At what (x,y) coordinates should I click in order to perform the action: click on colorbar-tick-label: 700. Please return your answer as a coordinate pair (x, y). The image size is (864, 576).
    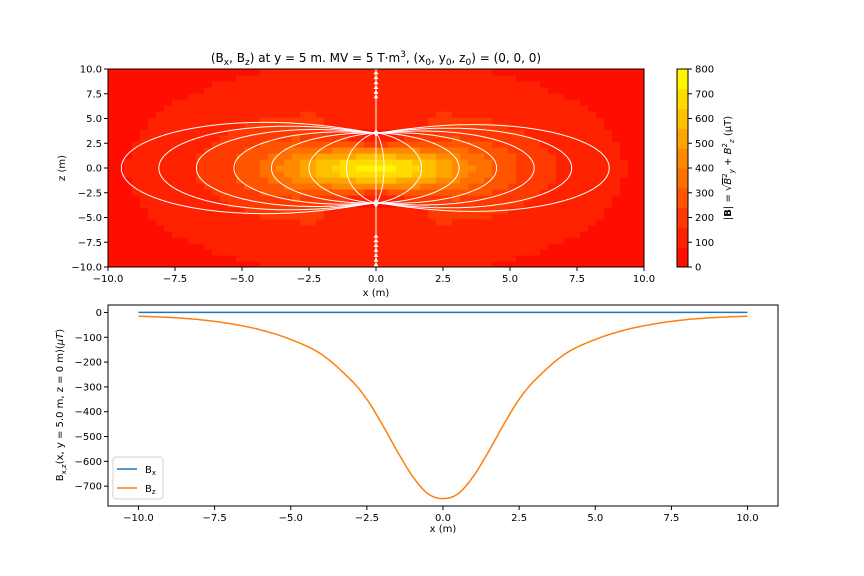
    Looking at the image, I should click on (704, 94).